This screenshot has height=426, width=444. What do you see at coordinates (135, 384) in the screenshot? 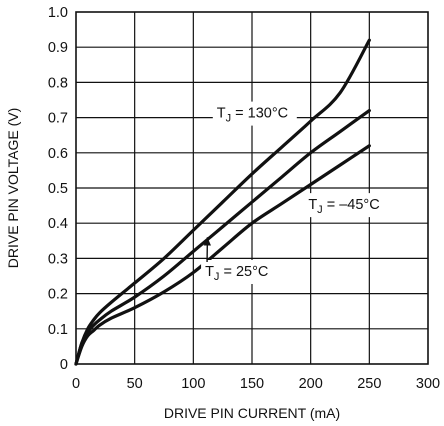
I see `x-tick-label: 50` at bounding box center [135, 384].